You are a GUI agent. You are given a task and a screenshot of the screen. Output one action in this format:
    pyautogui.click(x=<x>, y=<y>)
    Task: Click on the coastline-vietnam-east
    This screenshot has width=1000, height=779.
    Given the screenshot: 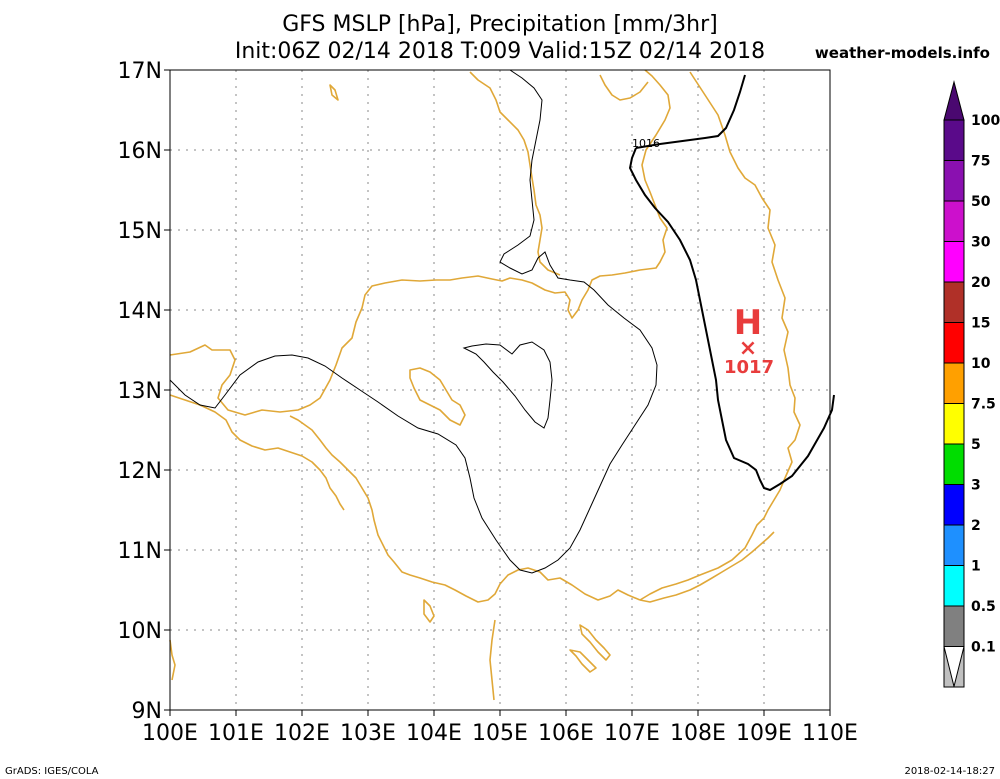 What is the action you would take?
    pyautogui.click(x=720, y=336)
    